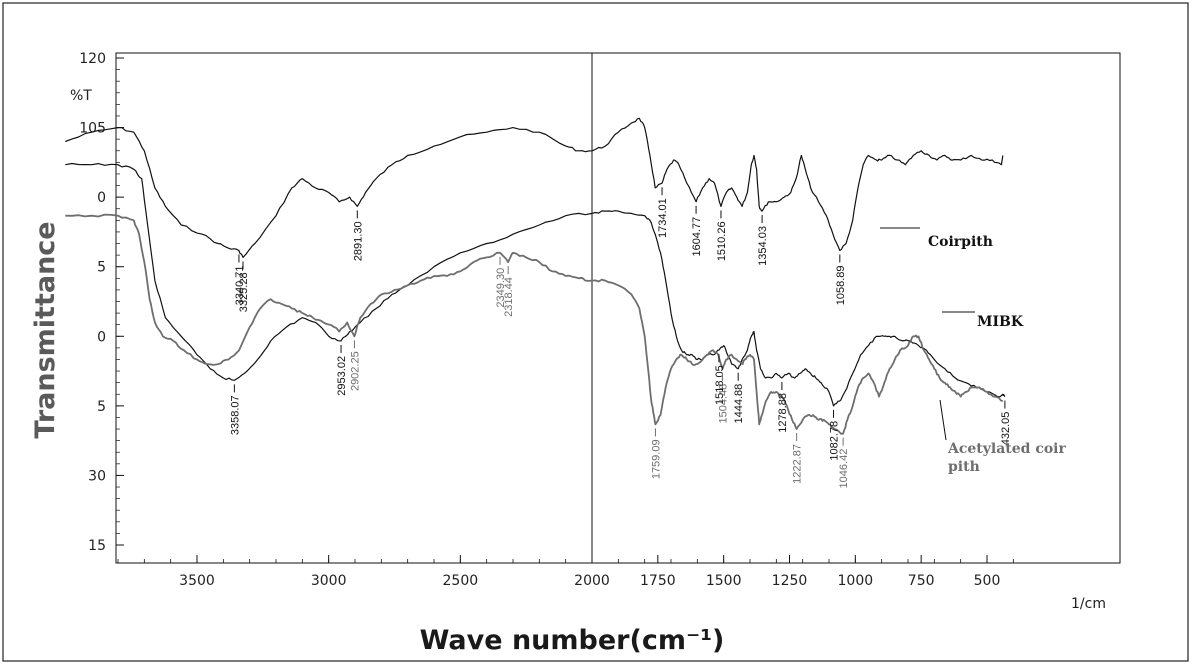  I want to click on peak-label: 2318.44, so click(509, 297).